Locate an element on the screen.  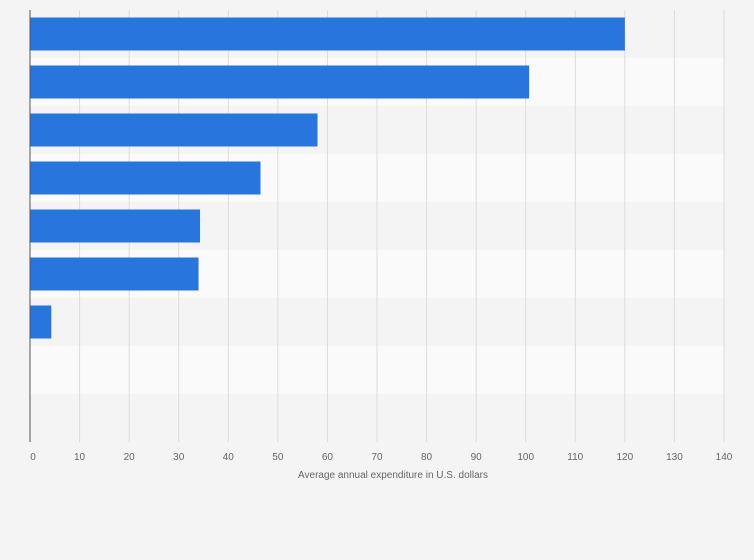
x-tick-label: 0 is located at coordinates (33, 457).